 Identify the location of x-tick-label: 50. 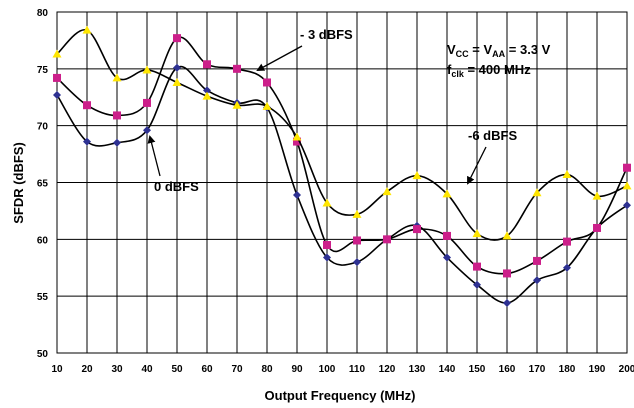
(177, 369).